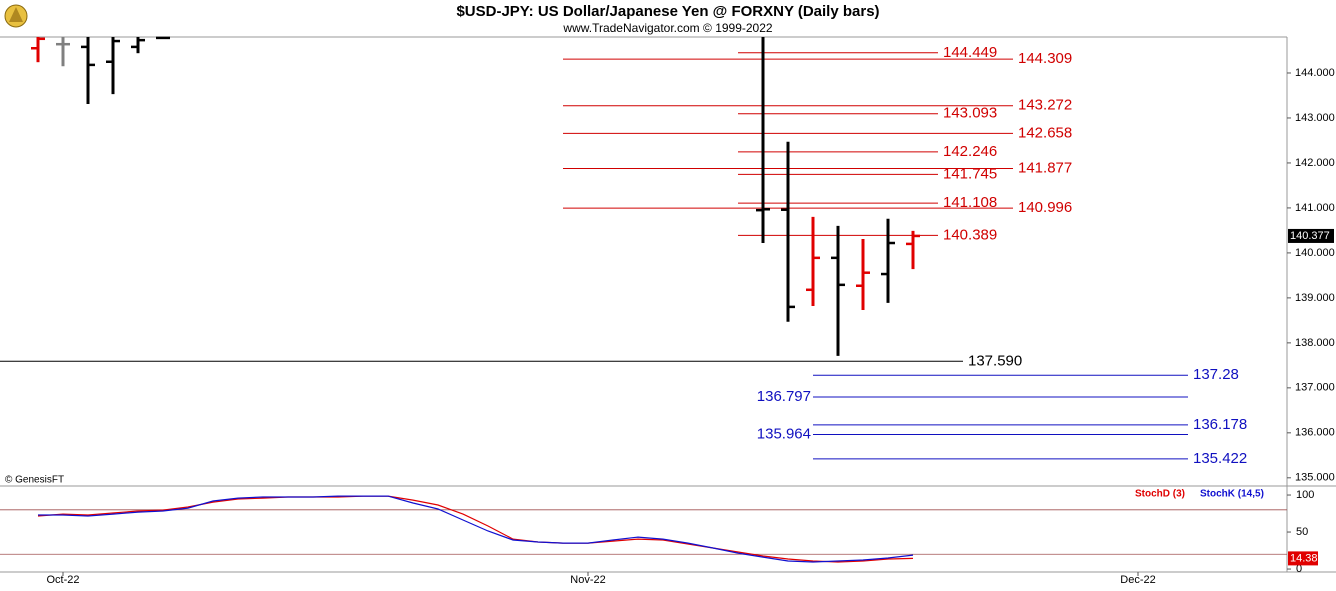  I want to click on last-value-label: 14.38, so click(1304, 558).